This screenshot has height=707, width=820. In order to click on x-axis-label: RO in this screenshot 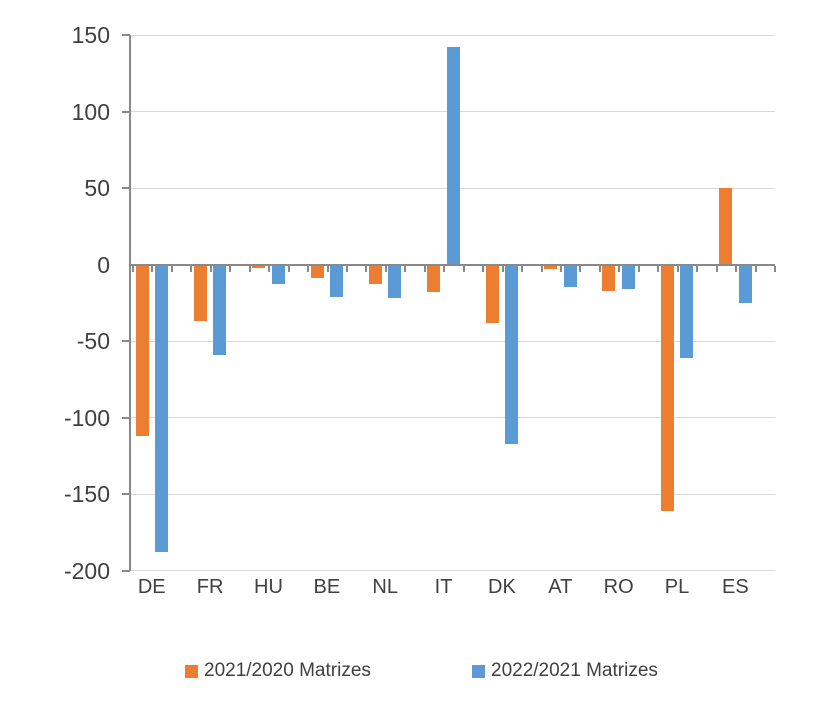, I will do `click(618, 587)`.